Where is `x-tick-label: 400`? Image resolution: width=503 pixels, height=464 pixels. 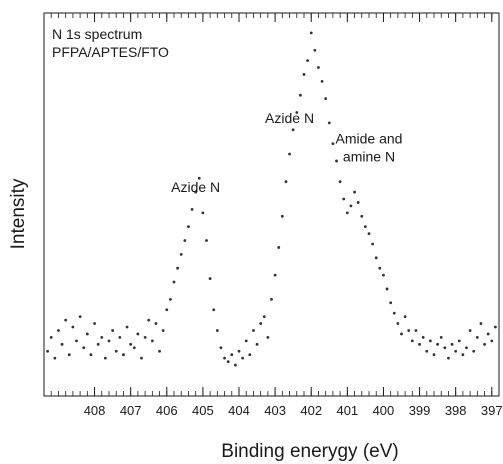 x-tick-label: 400 is located at coordinates (384, 410).